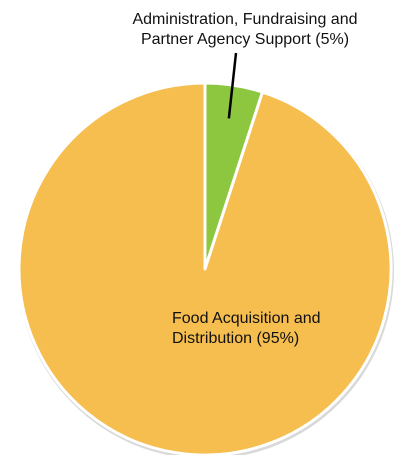  Describe the element at coordinates (245, 39) in the screenshot. I see `slice-label-admin-line2: Partner Agency Support (5%)` at that location.